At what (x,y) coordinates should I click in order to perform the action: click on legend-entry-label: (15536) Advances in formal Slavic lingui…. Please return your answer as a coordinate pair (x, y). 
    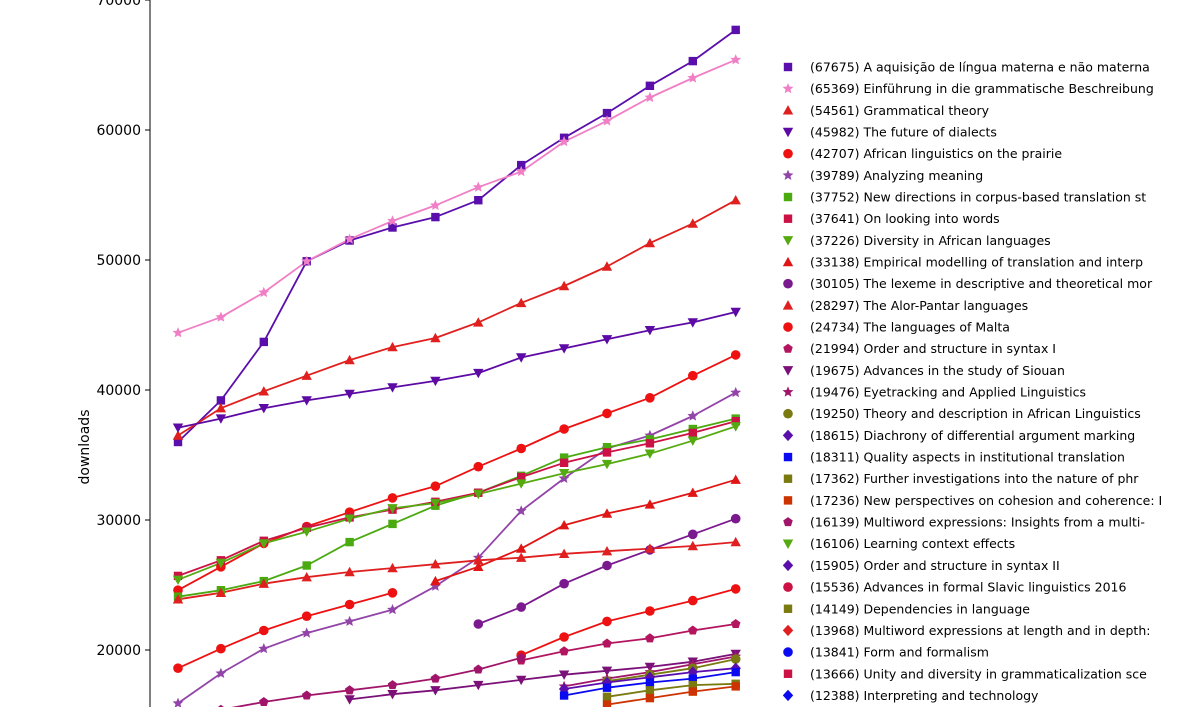
    Looking at the image, I should click on (968, 587).